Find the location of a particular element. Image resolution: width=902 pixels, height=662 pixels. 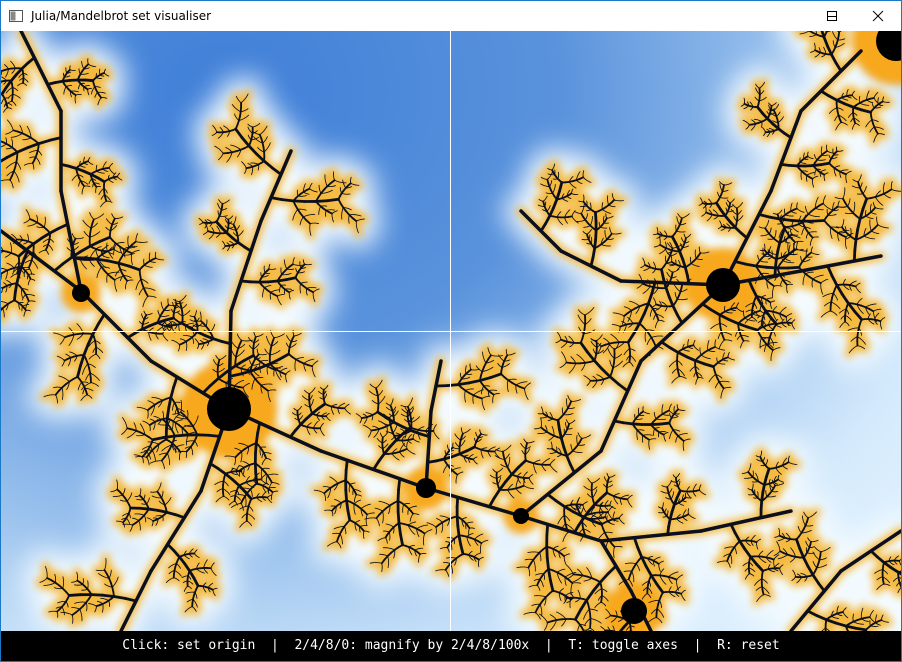

close-button is located at coordinates (878, 16).